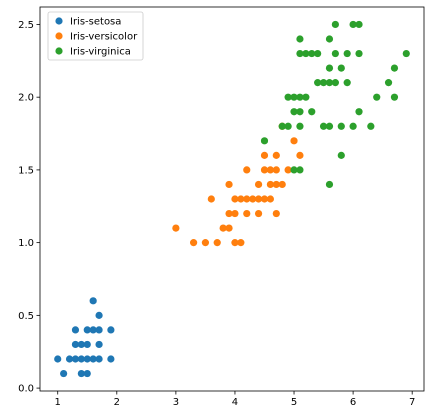 This screenshot has height=410, width=432. I want to click on series-3-points, so click(335, 104).